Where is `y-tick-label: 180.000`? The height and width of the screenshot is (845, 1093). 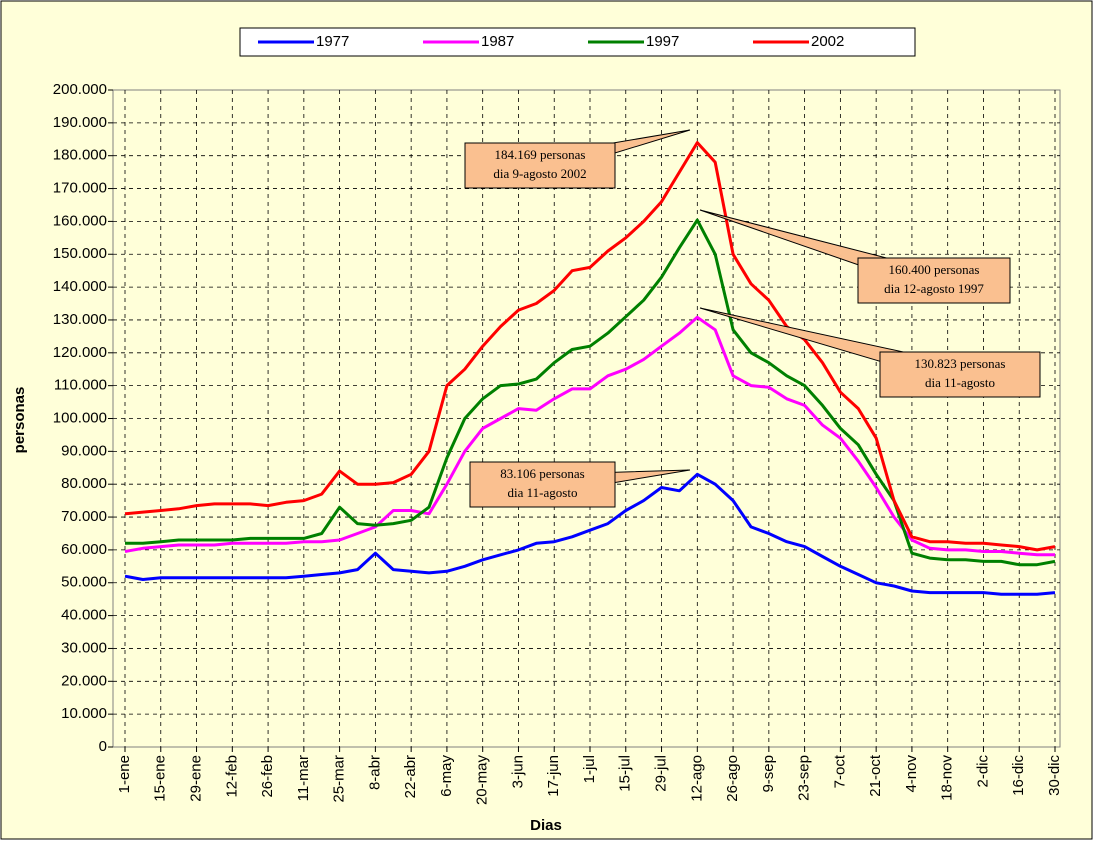
y-tick-label: 180.000 is located at coordinates (80, 155).